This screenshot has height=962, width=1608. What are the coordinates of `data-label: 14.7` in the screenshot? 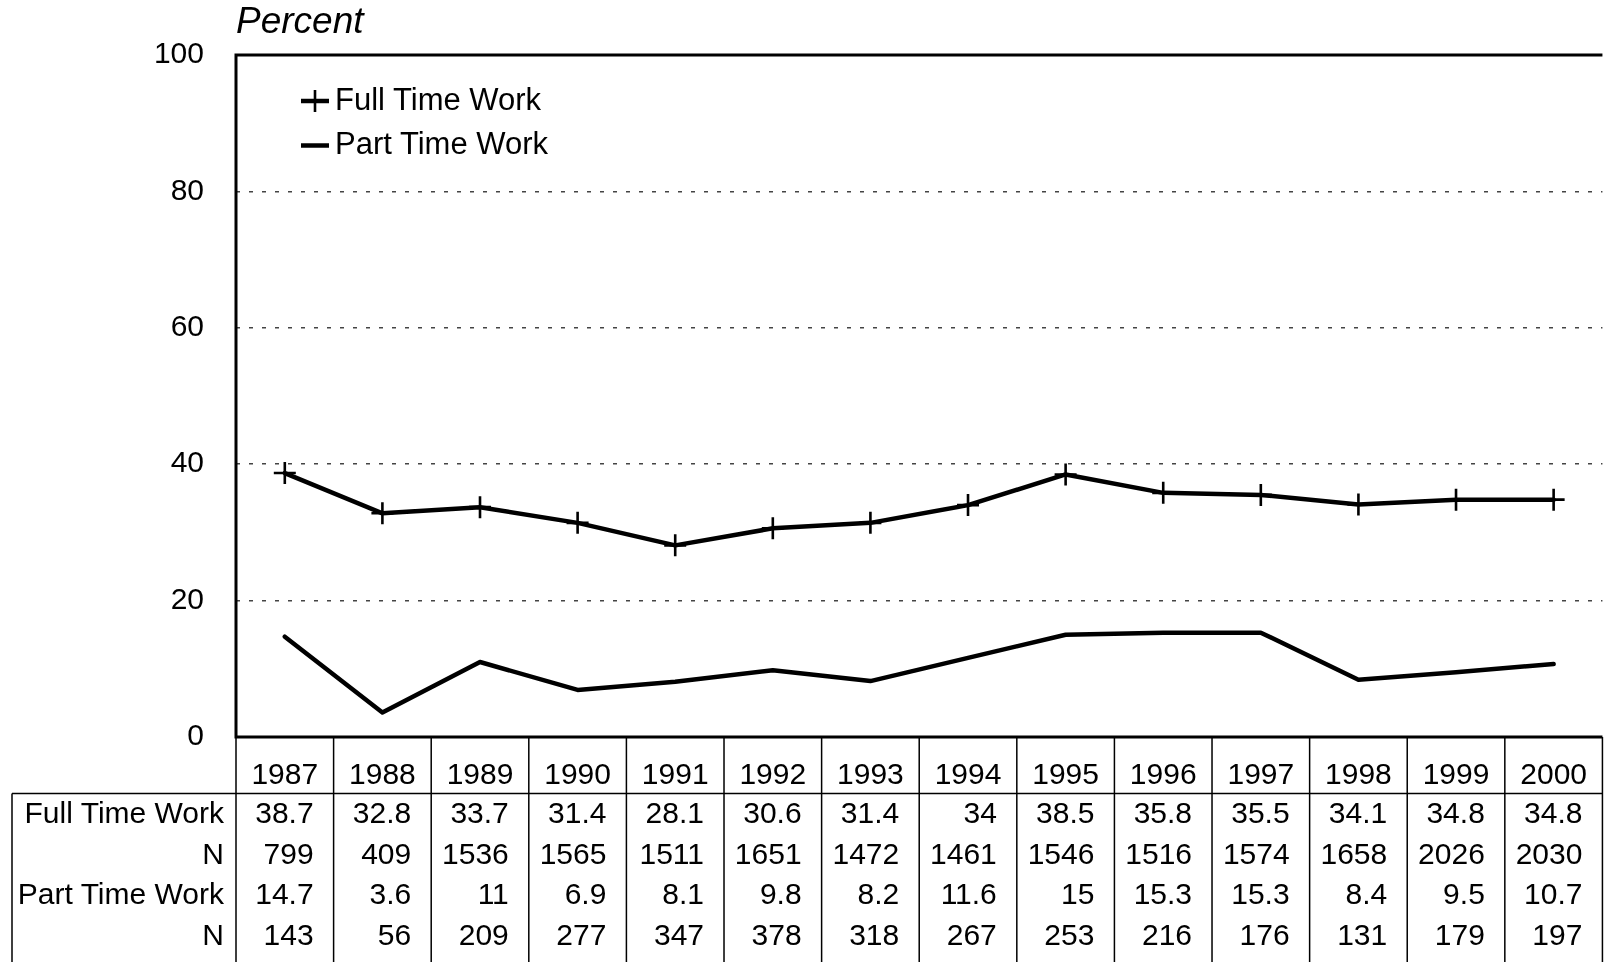 It's located at (284, 894).